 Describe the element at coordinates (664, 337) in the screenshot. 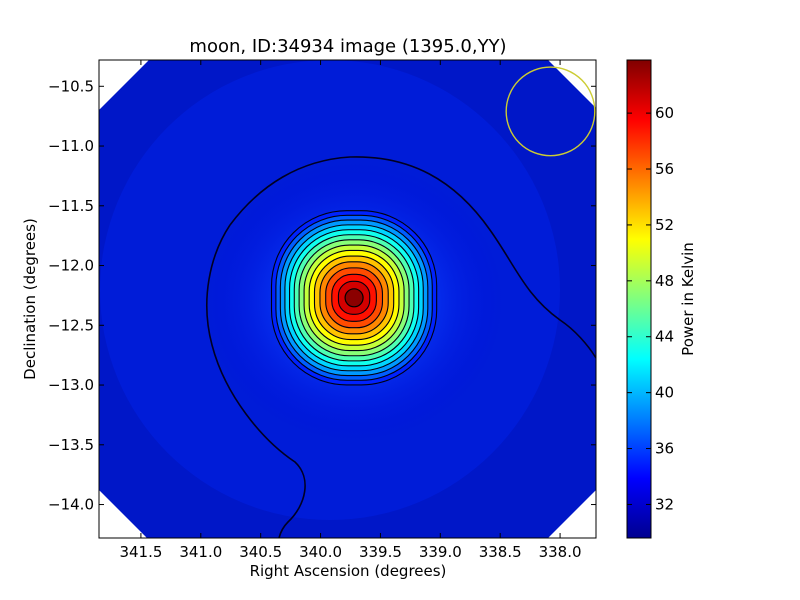

I see `colorbar-tick-label: 44` at that location.